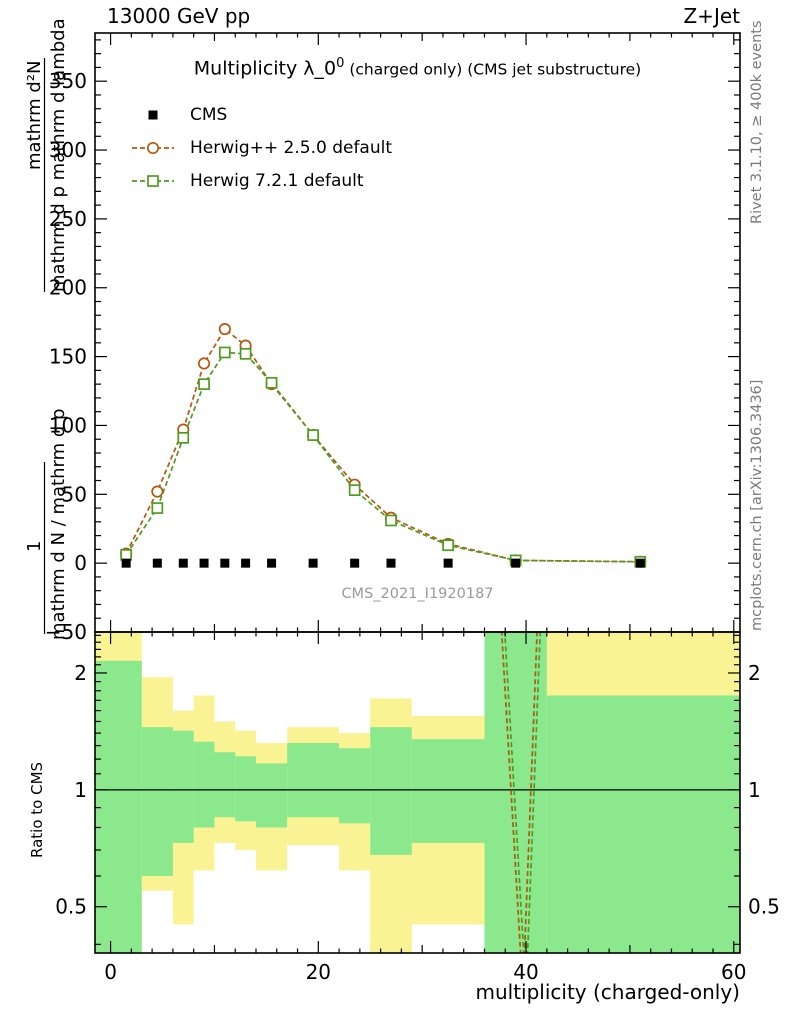 This screenshot has width=786, height=1024. Describe the element at coordinates (37, 809) in the screenshot. I see `ratio-axis-label: Ratio to CMS` at that location.